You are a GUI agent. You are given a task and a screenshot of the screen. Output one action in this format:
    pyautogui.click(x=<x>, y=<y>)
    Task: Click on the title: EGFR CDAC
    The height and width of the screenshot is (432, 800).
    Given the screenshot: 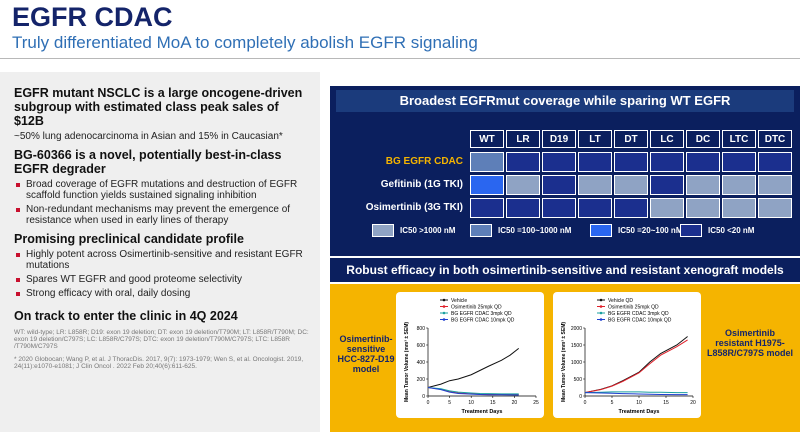 What is the action you would take?
    pyautogui.click(x=92, y=17)
    